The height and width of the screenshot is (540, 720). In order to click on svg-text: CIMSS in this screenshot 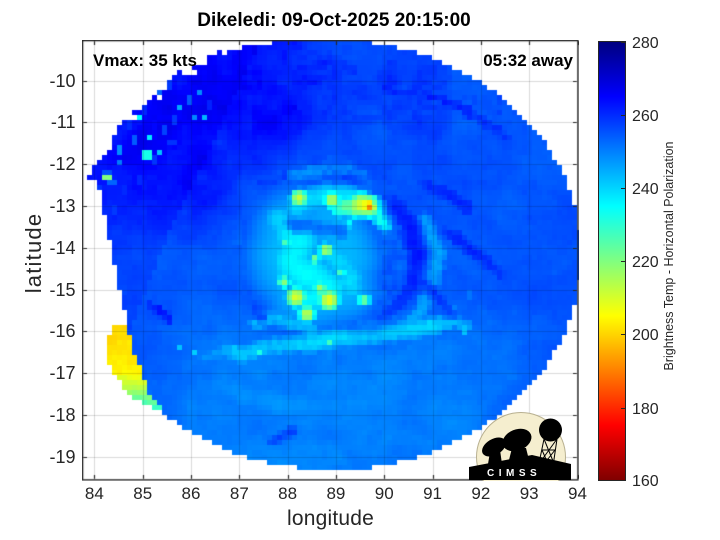, I will do `click(514, 473)`.